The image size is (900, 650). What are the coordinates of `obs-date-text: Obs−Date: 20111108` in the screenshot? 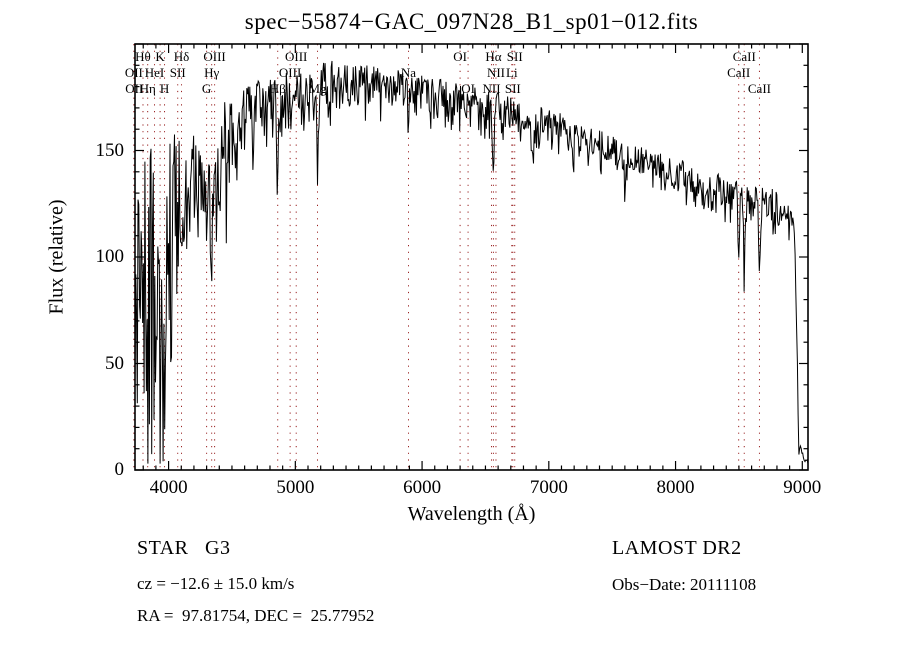 It's located at (684, 584).